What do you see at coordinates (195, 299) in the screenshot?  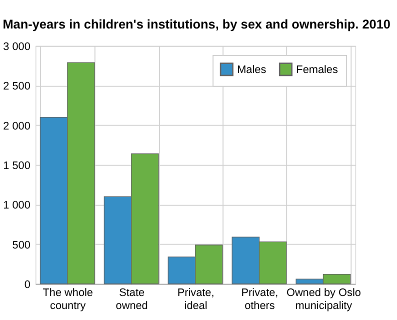 I see `x-tick-label: Private, ideal` at bounding box center [195, 299].